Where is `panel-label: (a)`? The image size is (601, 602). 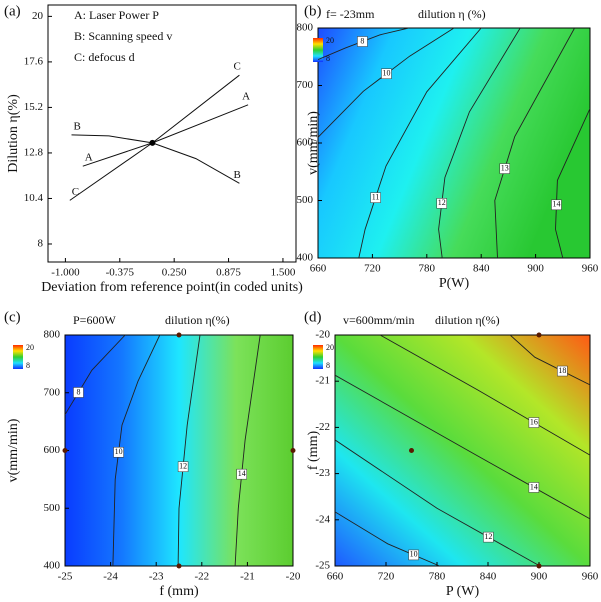
panel-label: (a) is located at coordinates (12, 11).